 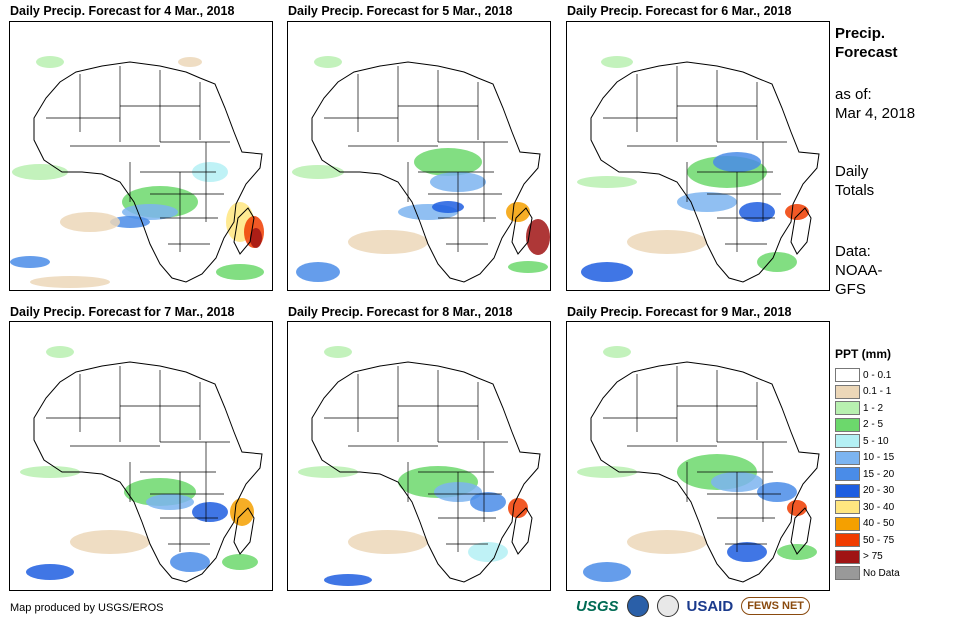 What do you see at coordinates (860, 33) in the screenshot?
I see `sidebar-title-line1: Precip.` at bounding box center [860, 33].